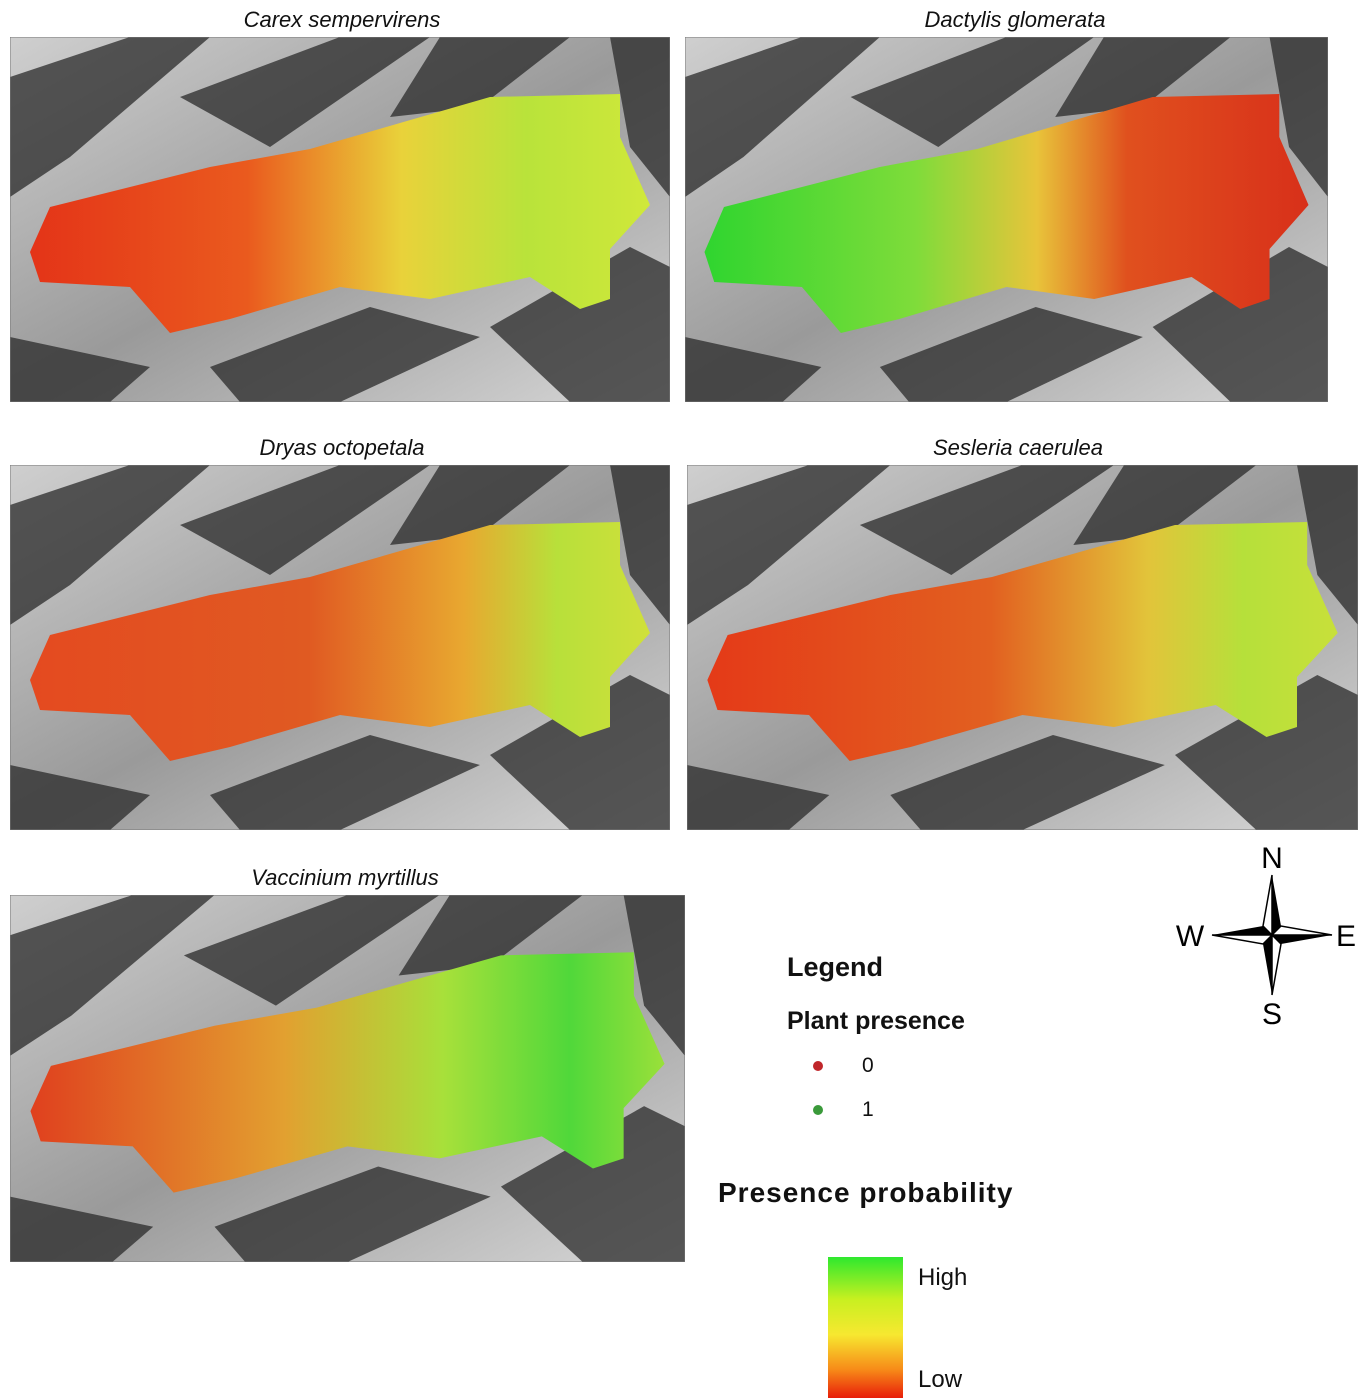 This screenshot has width=1365, height=1398. What do you see at coordinates (1018, 447) in the screenshot?
I see `panel-title: Sesleria caerulea` at bounding box center [1018, 447].